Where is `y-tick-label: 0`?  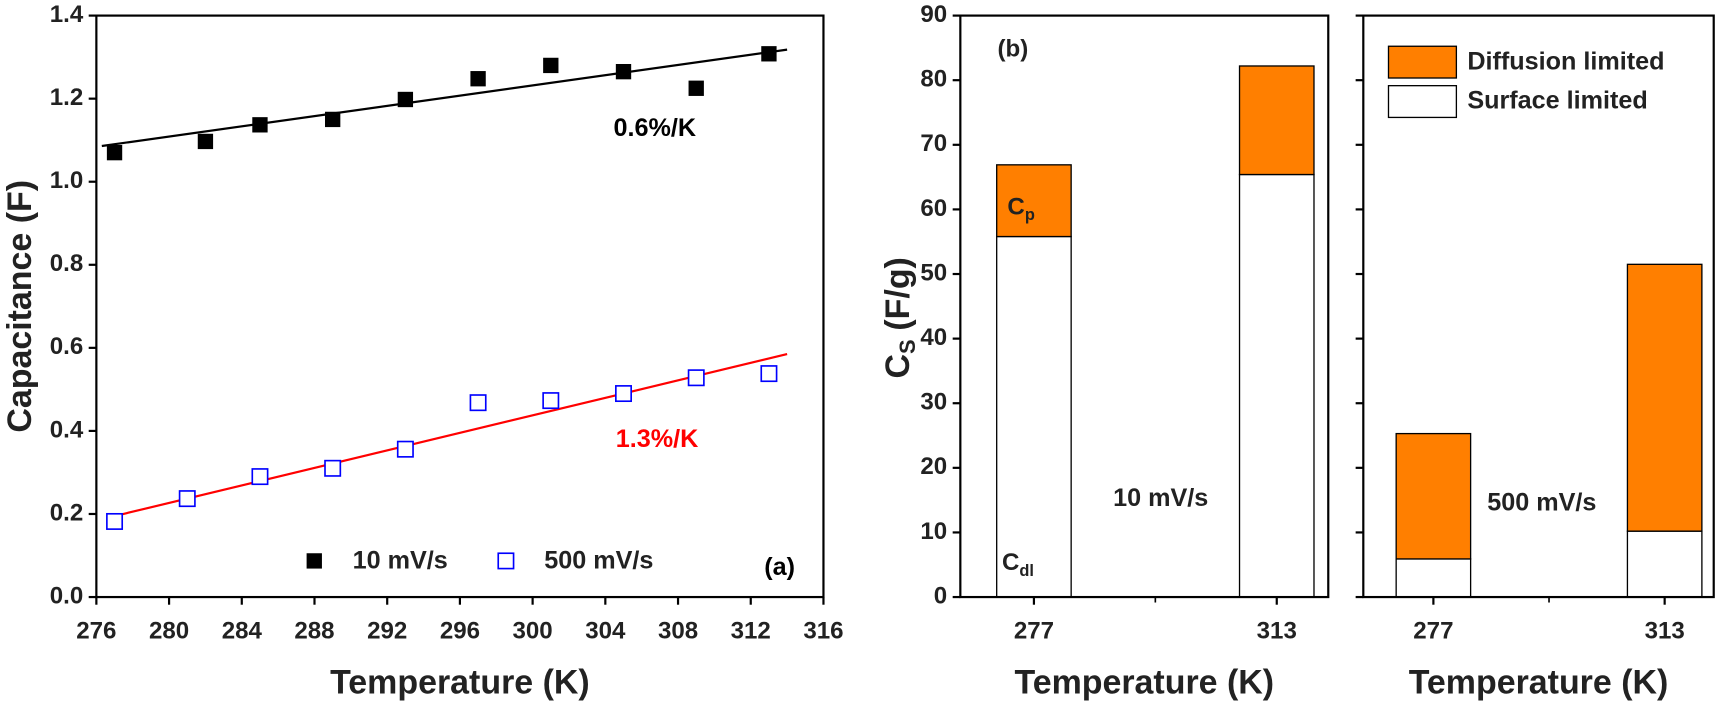 y-tick-label: 0 is located at coordinates (940, 595).